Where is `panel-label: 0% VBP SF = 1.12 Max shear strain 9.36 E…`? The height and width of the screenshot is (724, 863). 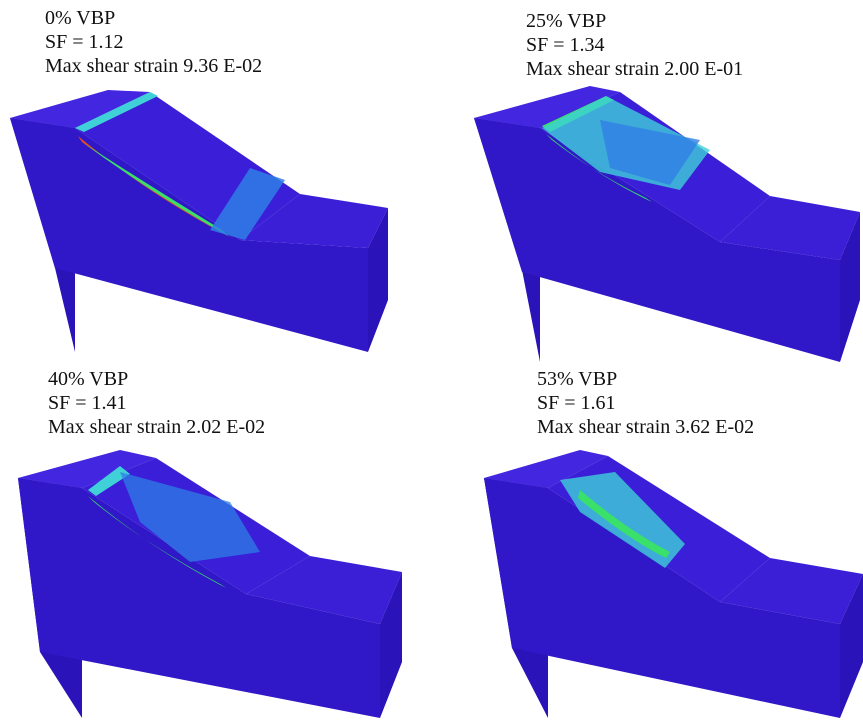 panel-label: 0% VBP SF = 1.12 Max shear strain 9.36 E… is located at coordinates (153, 42).